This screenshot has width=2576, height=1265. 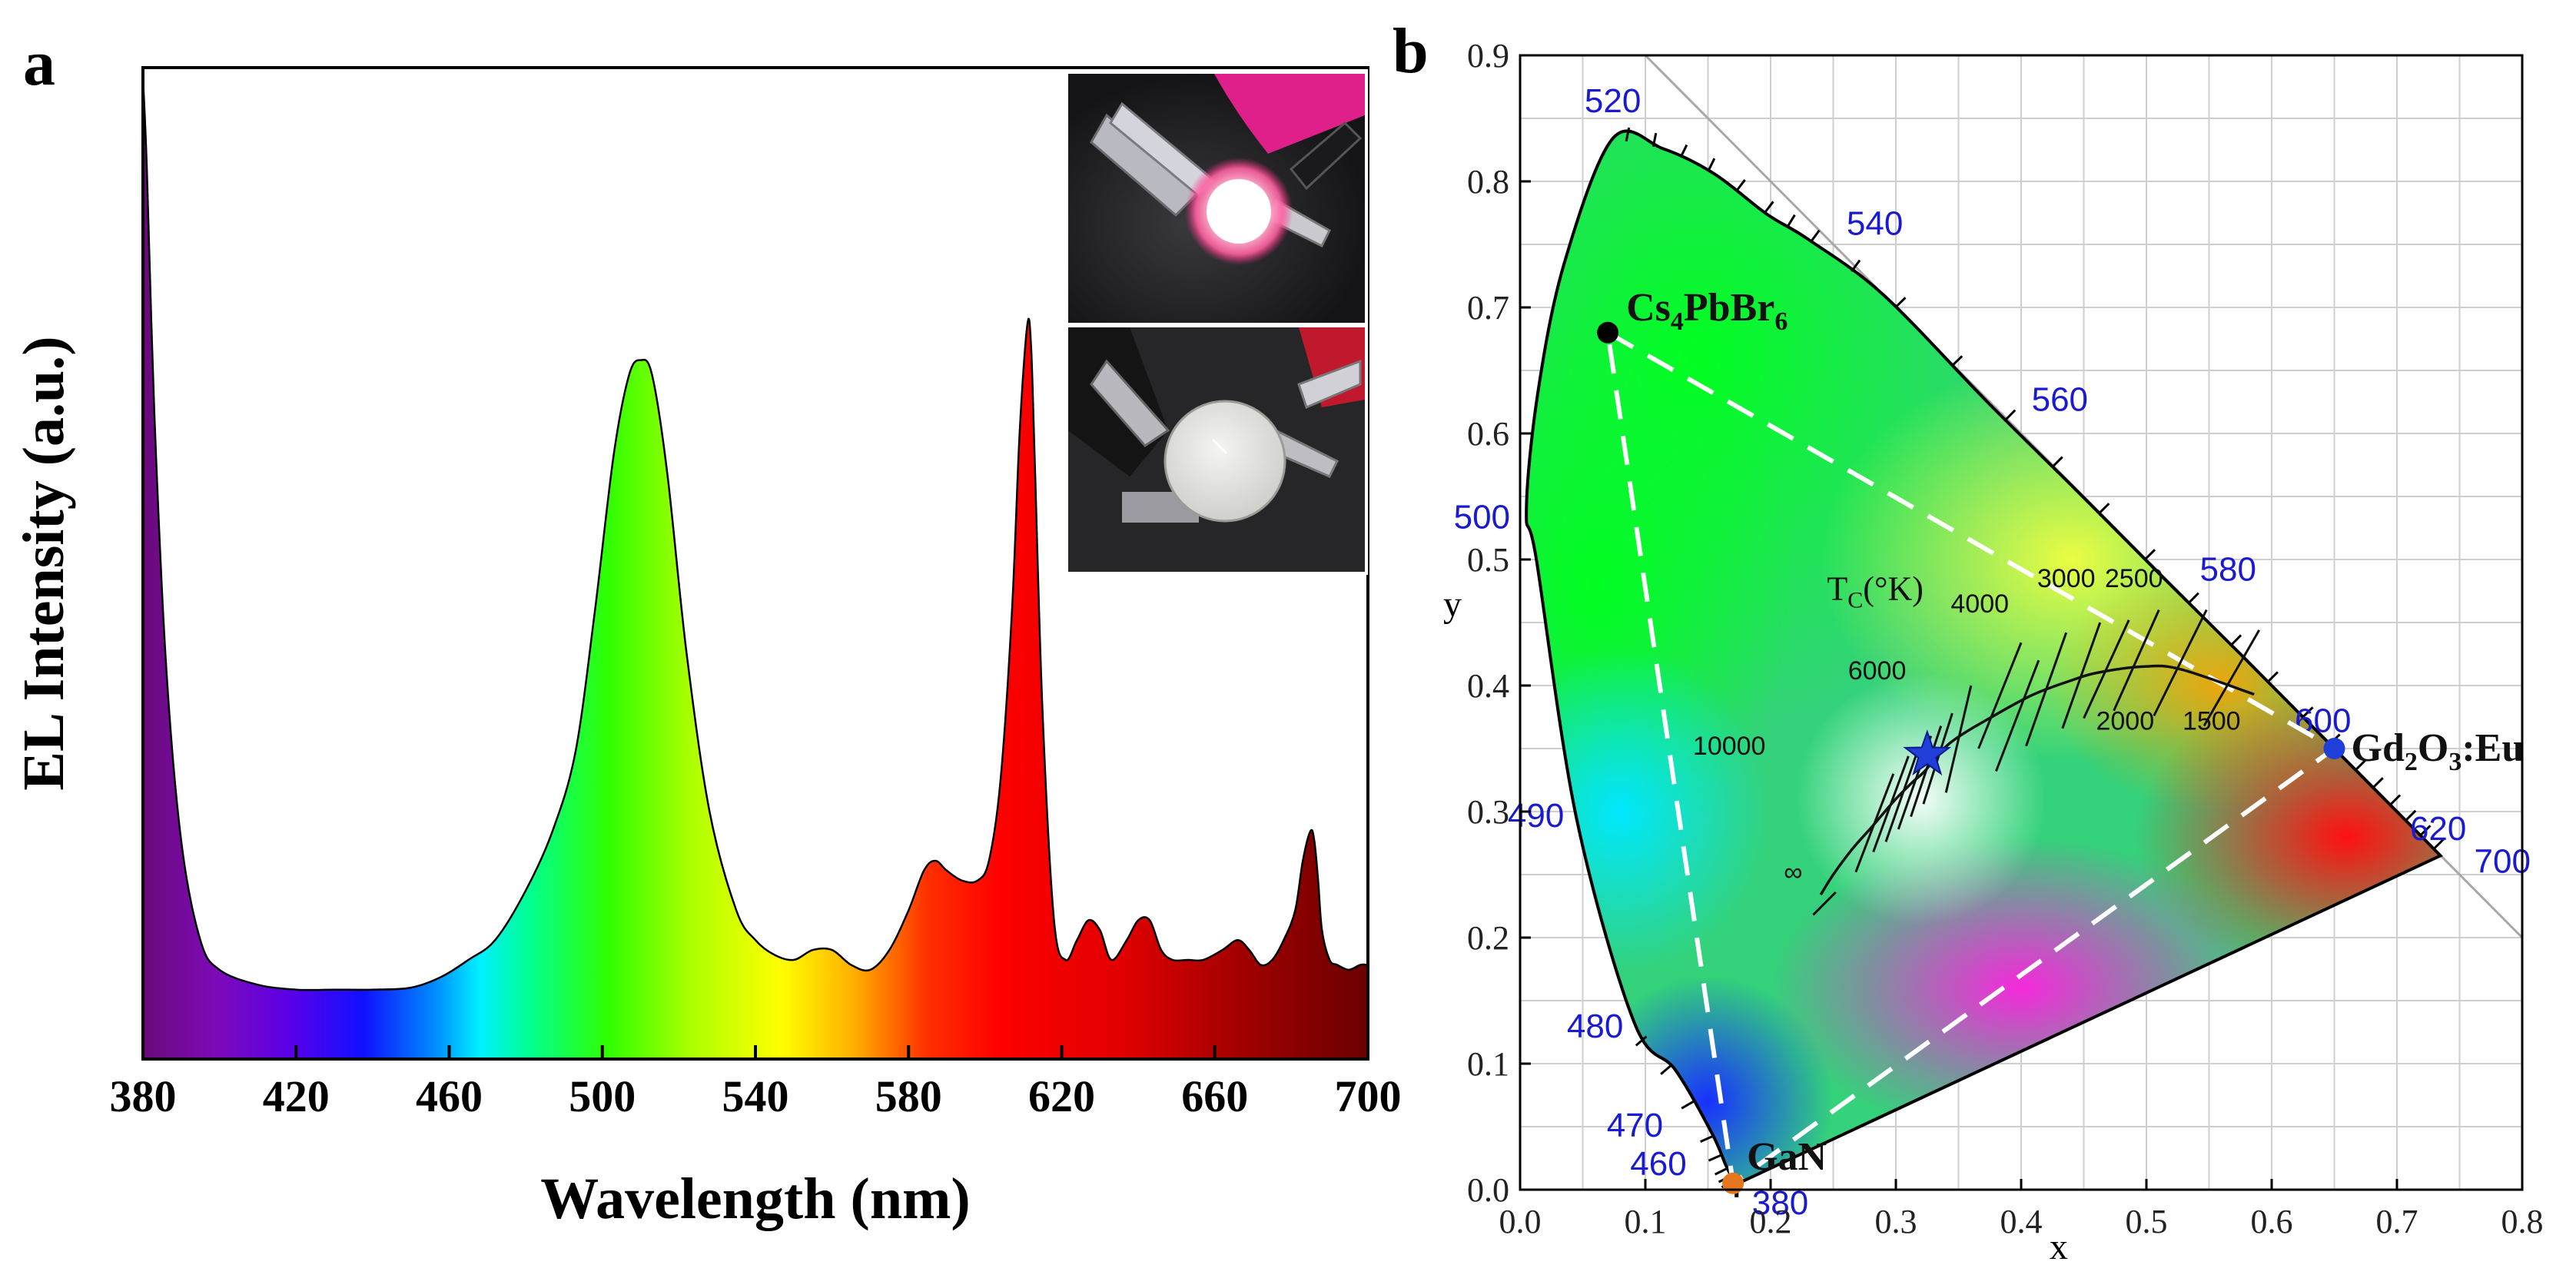 What do you see at coordinates (1893, 588) in the screenshot?
I see `tc-title-rest: (°K)` at bounding box center [1893, 588].